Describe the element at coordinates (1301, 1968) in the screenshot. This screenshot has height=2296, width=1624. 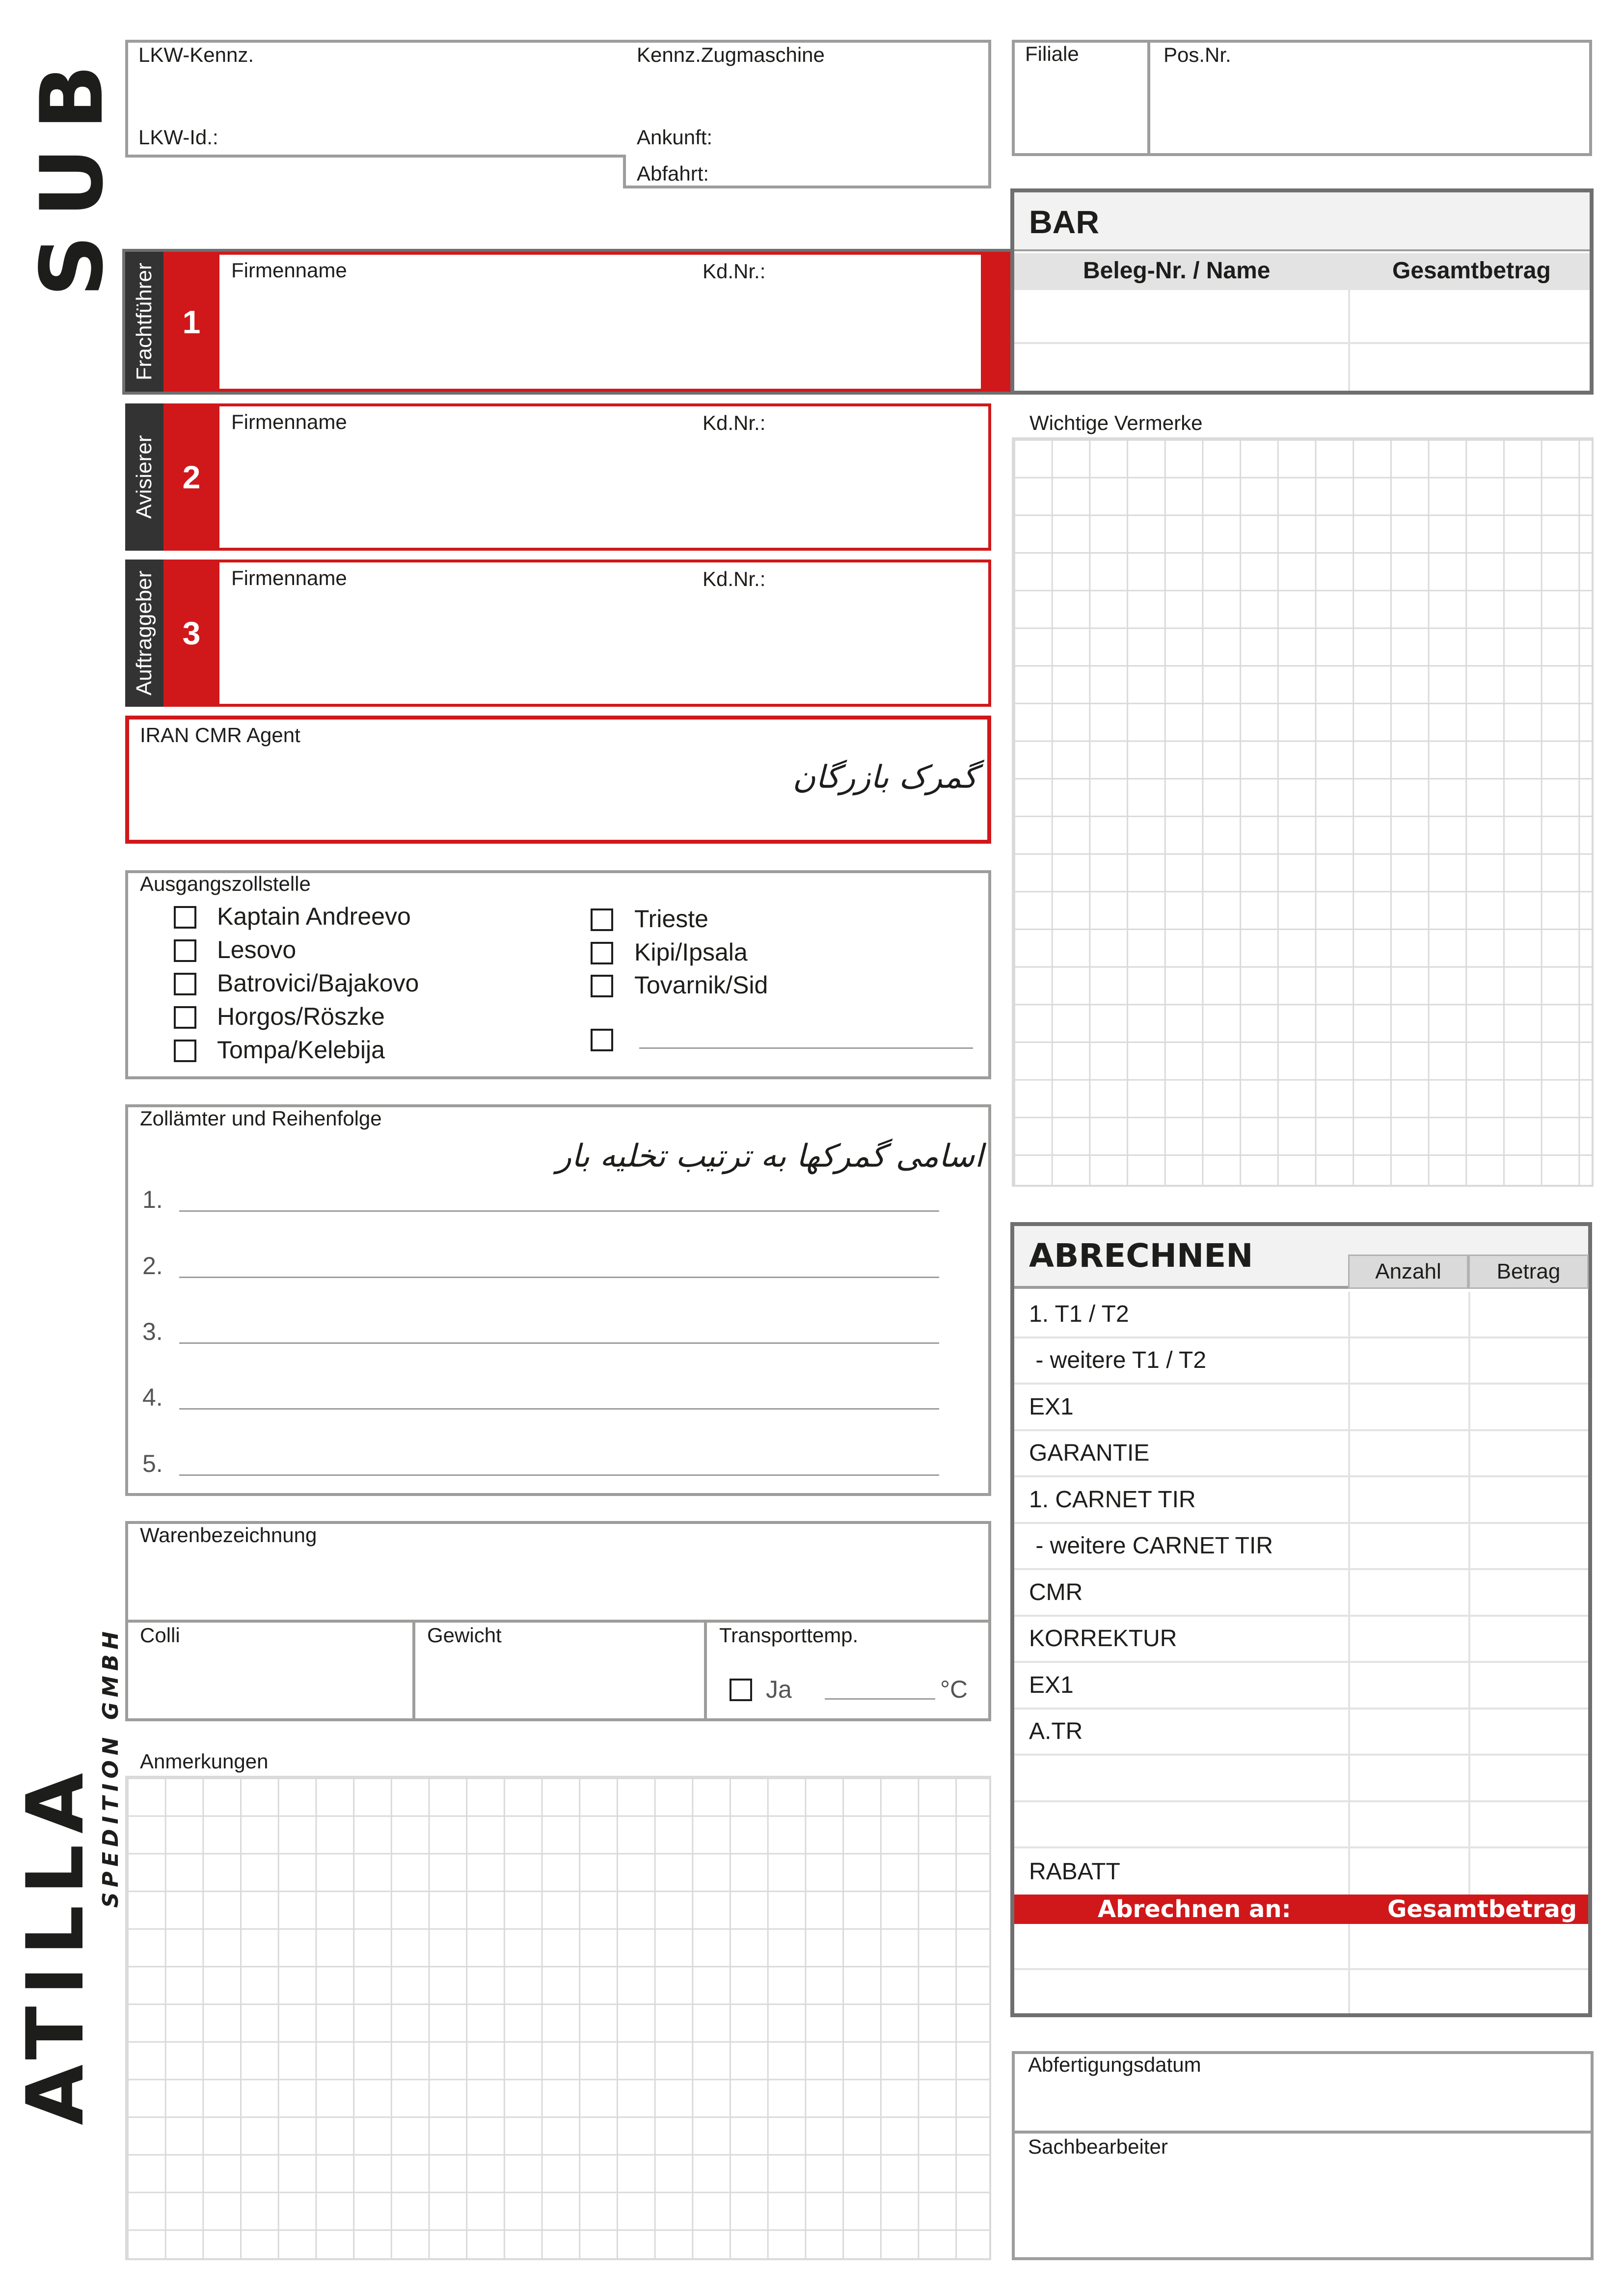
I see `billing-recipient-area` at that location.